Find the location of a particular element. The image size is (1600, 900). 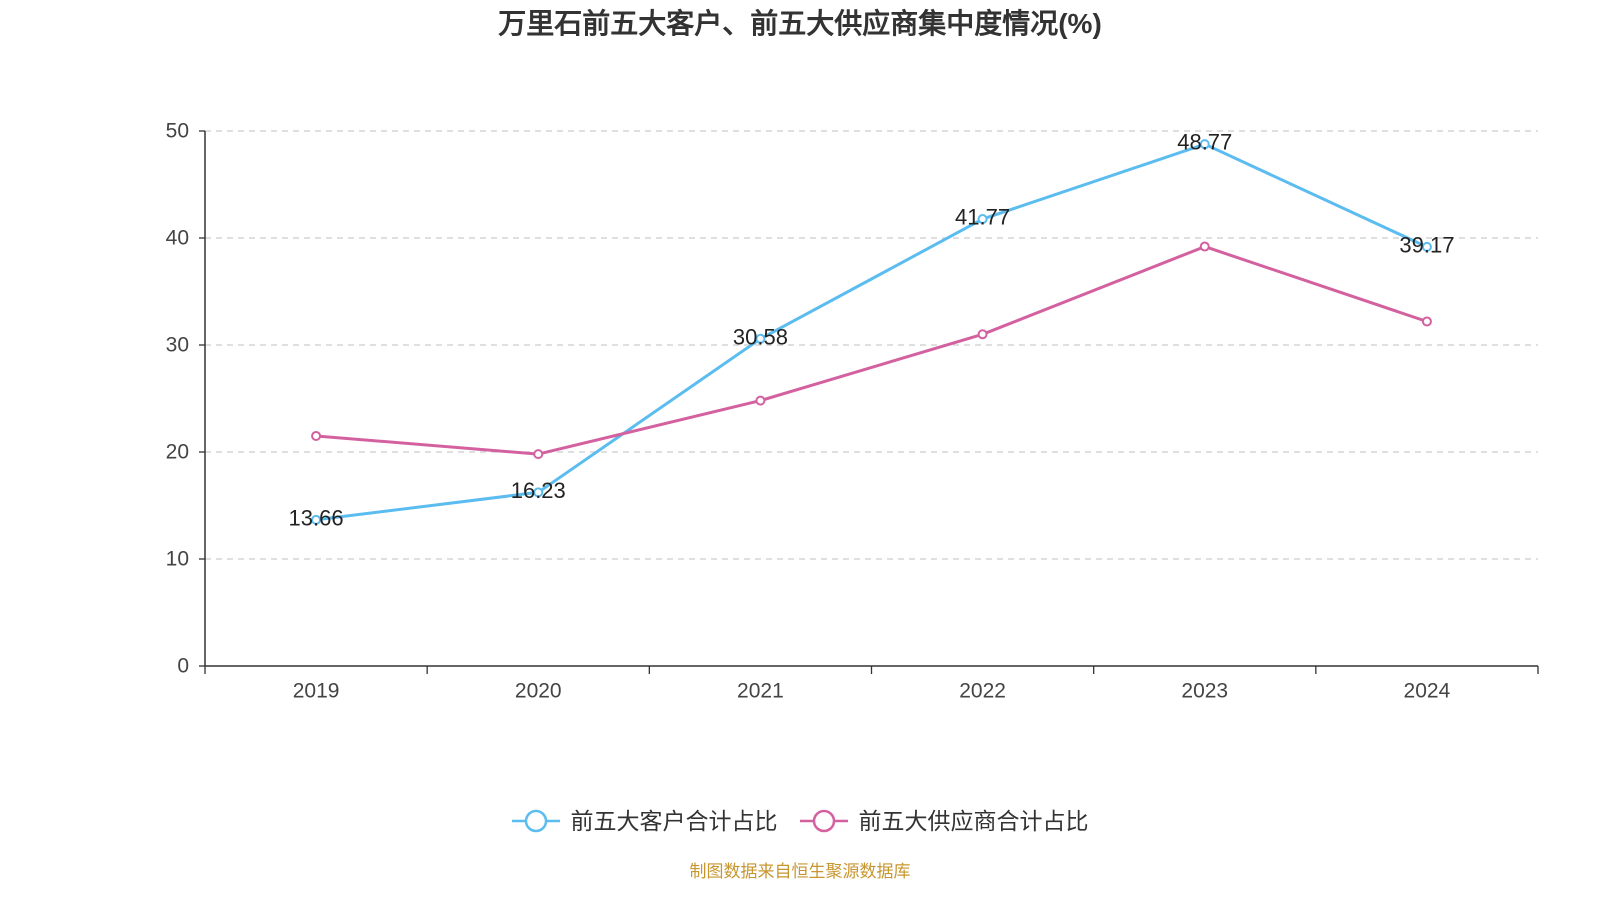

top5-customers-data-label-2019: 13.66 is located at coordinates (316, 517).